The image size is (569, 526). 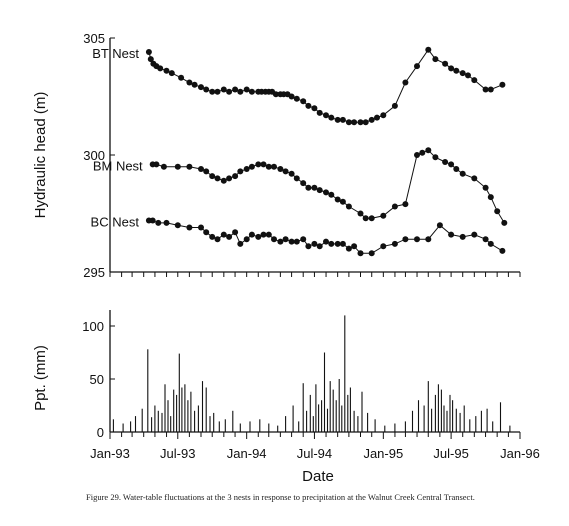 What do you see at coordinates (115, 222) in the screenshot?
I see `series-name-label: BC Nest` at bounding box center [115, 222].